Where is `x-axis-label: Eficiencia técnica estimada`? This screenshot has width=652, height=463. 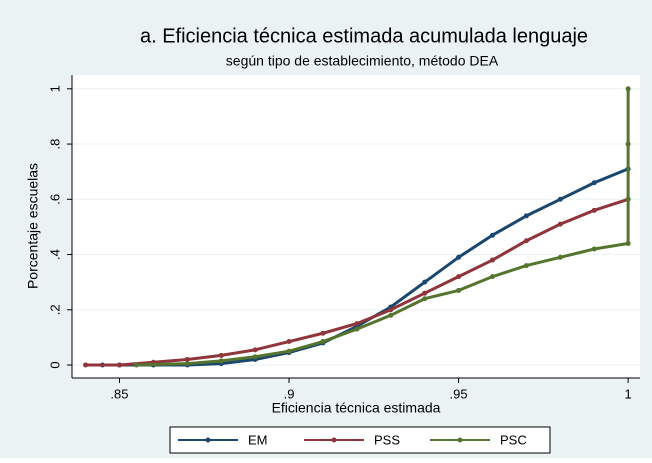 x-axis-label: Eficiencia técnica estimada is located at coordinates (356, 408).